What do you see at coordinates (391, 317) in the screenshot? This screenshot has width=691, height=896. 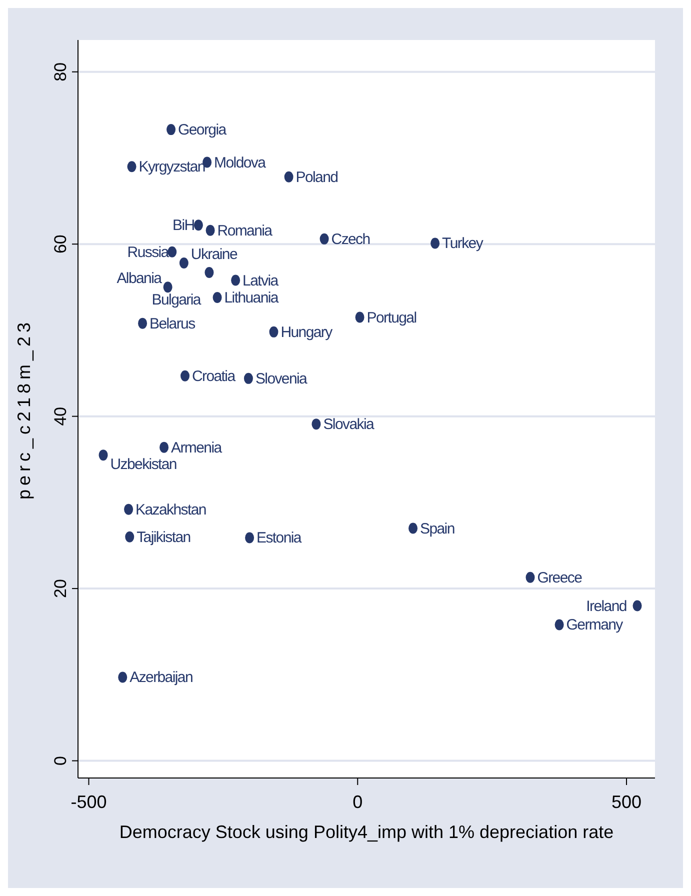 I see `annotation: Portugal` at bounding box center [391, 317].